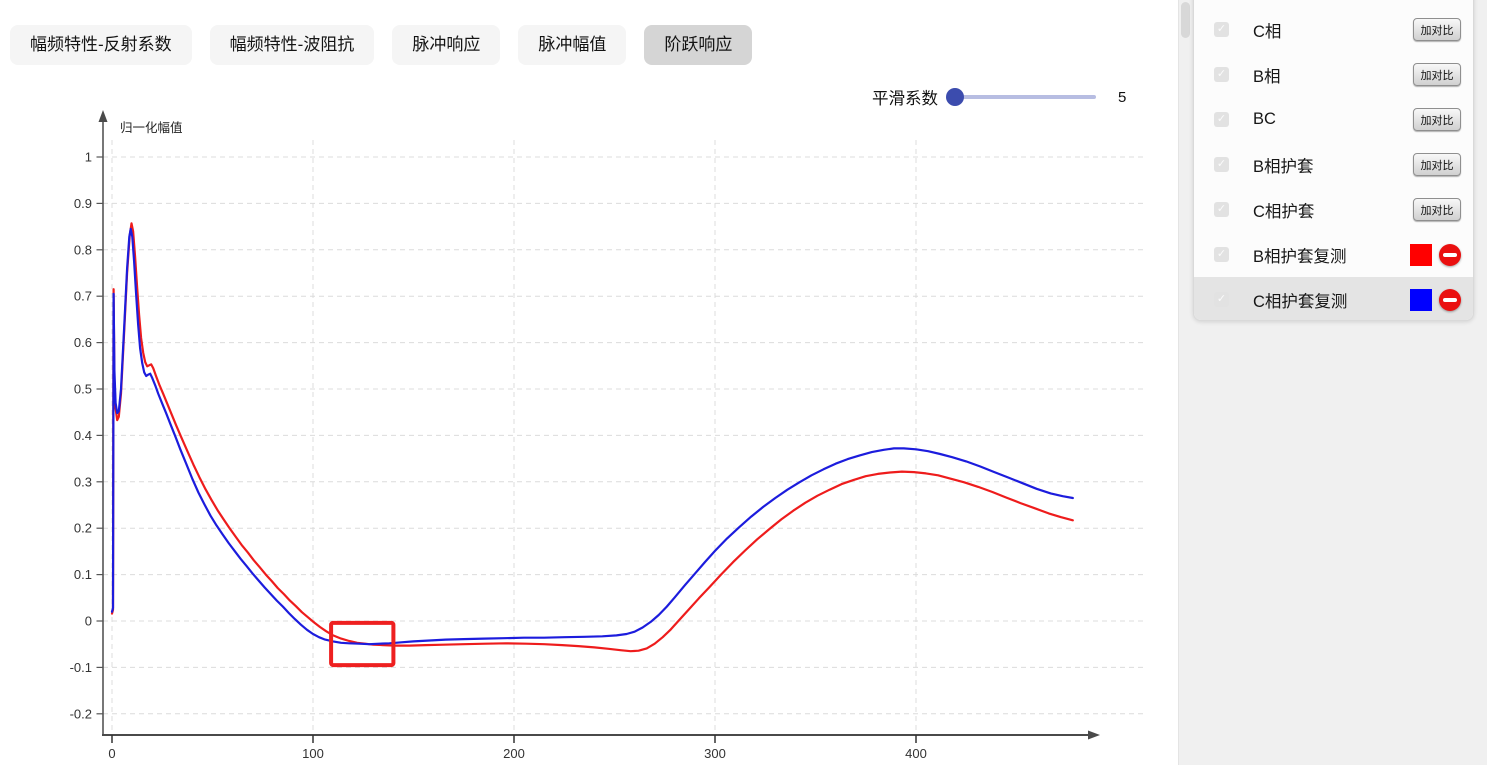 This screenshot has height=765, width=1487. What do you see at coordinates (1283, 166) in the screenshot?
I see `series-label: B相护套` at bounding box center [1283, 166].